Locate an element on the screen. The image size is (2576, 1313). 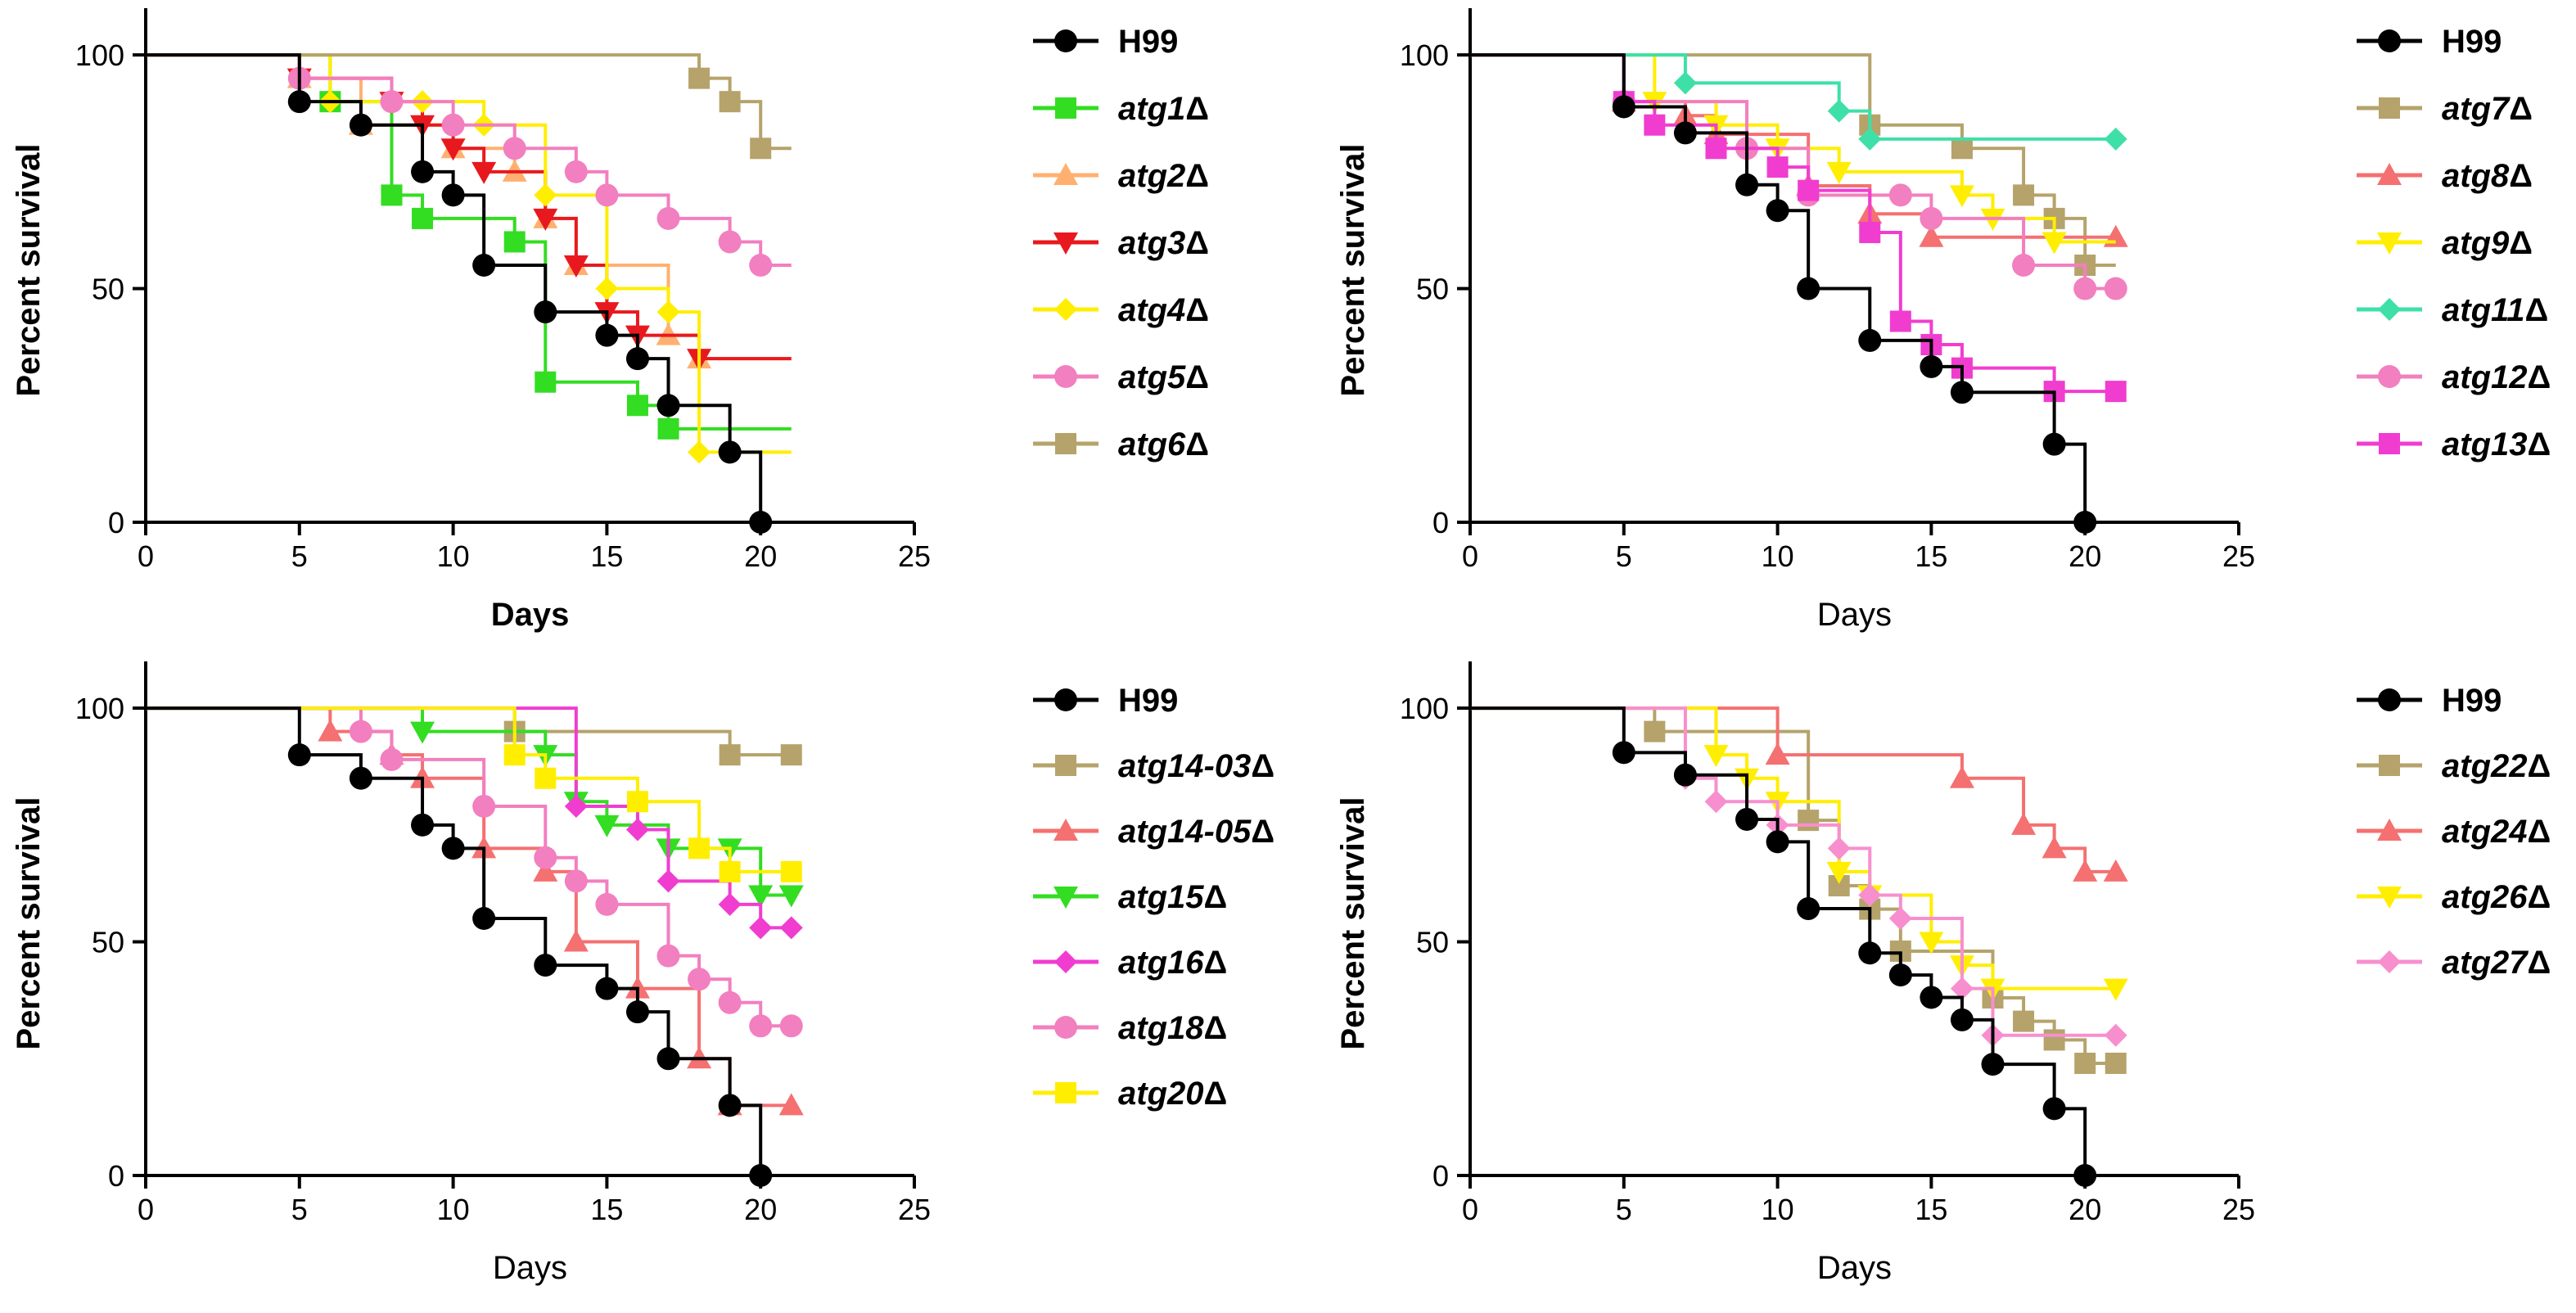
legend-label-text: atg27 is located at coordinates (2485, 963).